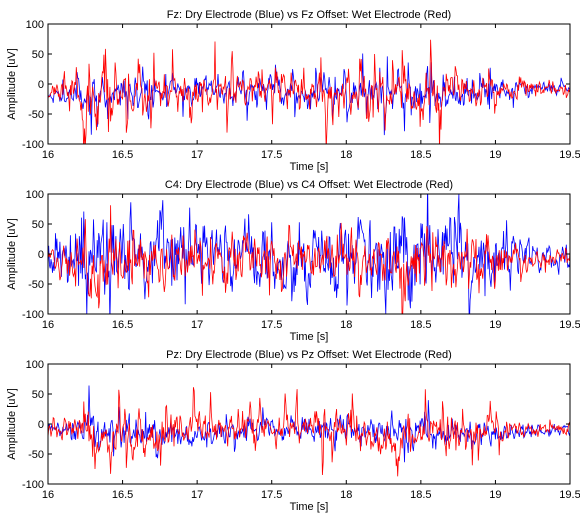 The height and width of the screenshot is (520, 580). Describe the element at coordinates (309, 424) in the screenshot. I see `series-line` at that location.